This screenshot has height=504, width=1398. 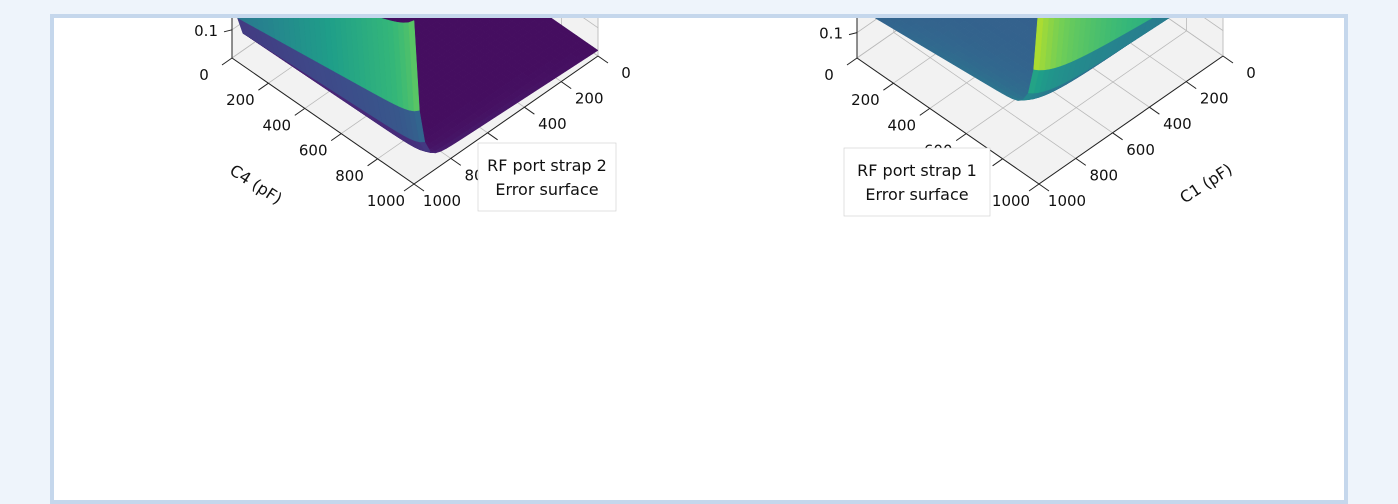 What do you see at coordinates (313, 151) in the screenshot?
I see `y-tick-label: 600` at bounding box center [313, 151].